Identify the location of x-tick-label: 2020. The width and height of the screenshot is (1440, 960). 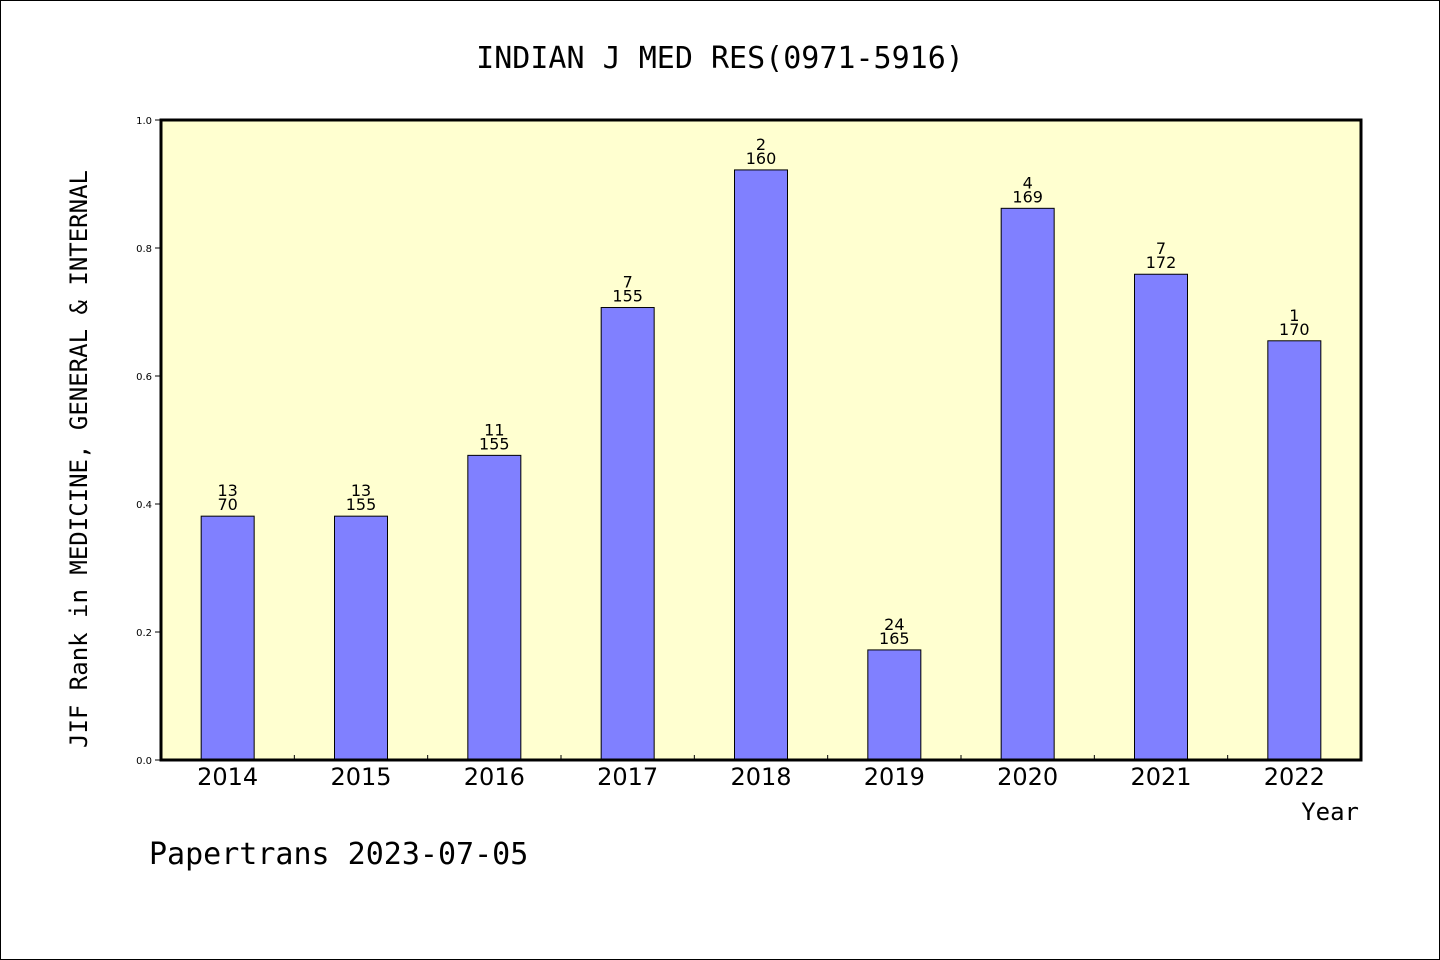
(1027, 777).